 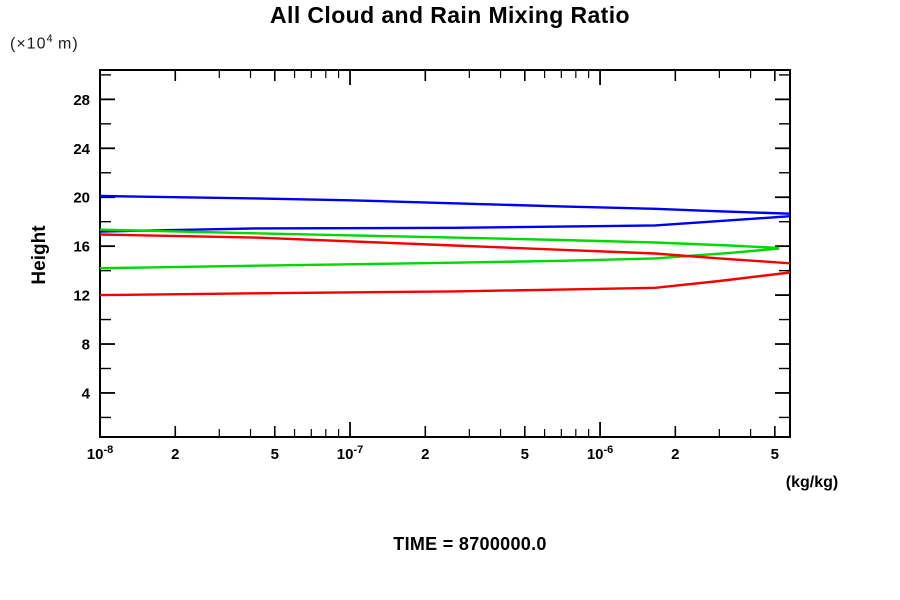 What do you see at coordinates (81, 149) in the screenshot?
I see `y-tick-label: 24` at bounding box center [81, 149].